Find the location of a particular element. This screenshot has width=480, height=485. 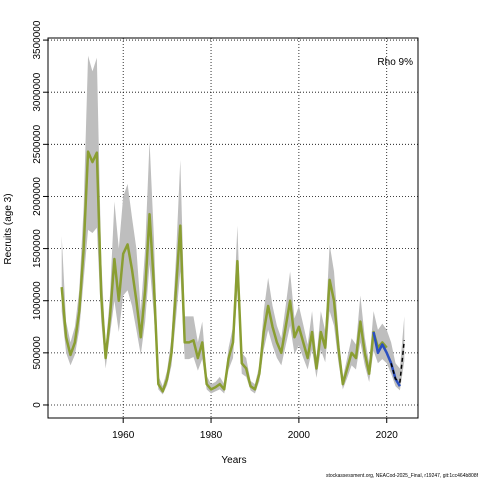

y-axis-label: Recruits (age 3) is located at coordinates (8, 228).